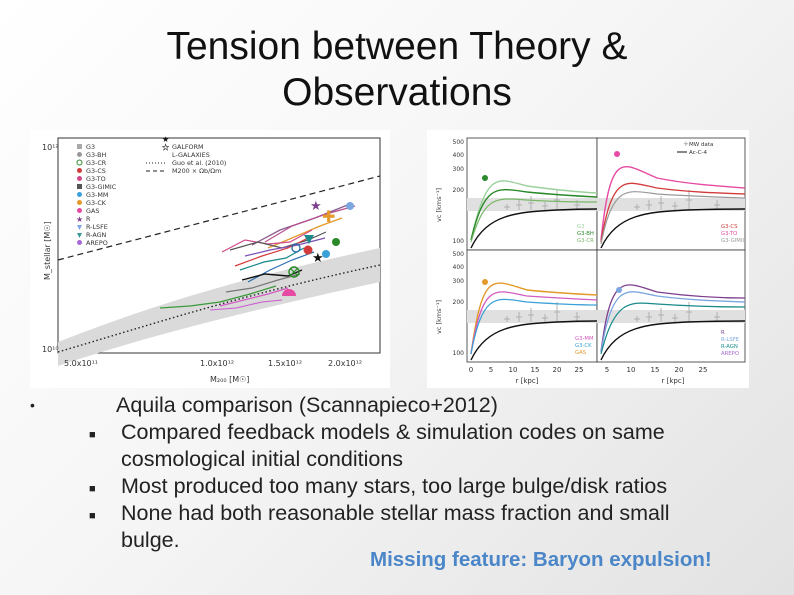 The height and width of the screenshot is (595, 794). What do you see at coordinates (96, 155) in the screenshot?
I see `legend-code-1: G3-BH` at bounding box center [96, 155].